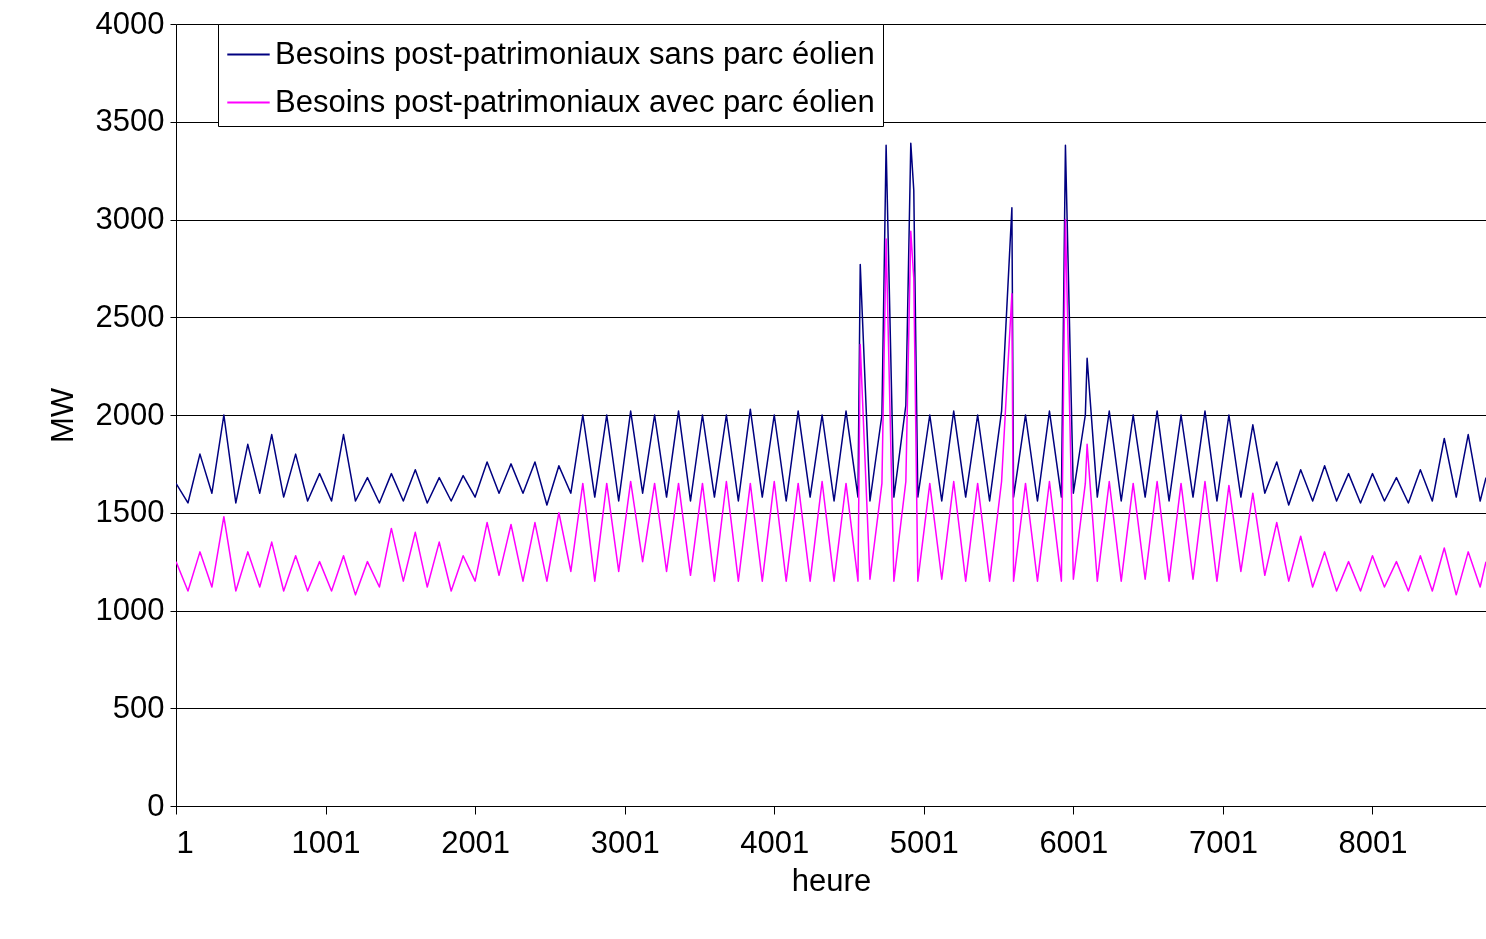 This screenshot has width=1486, height=939. What do you see at coordinates (1074, 842) in the screenshot?
I see `x-tick-label: 6001` at bounding box center [1074, 842].